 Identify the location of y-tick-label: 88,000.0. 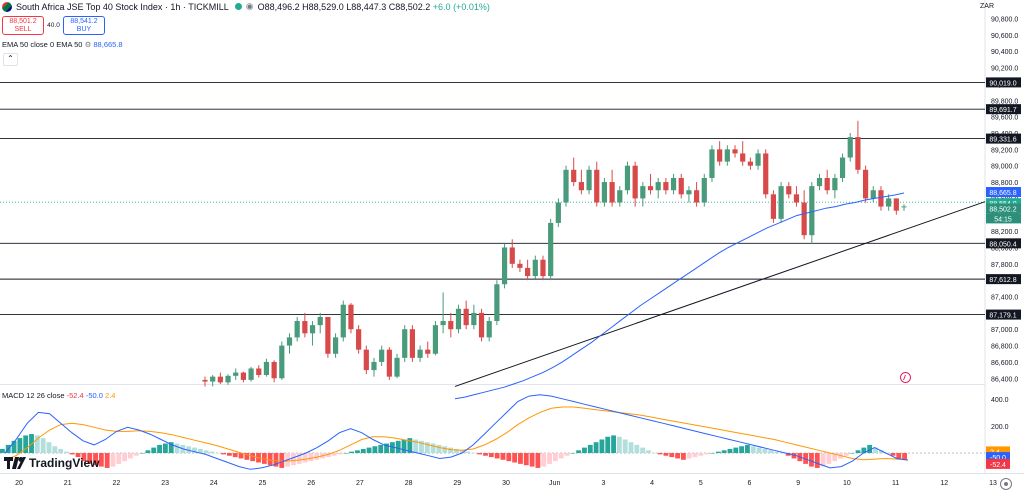
(1004, 248).